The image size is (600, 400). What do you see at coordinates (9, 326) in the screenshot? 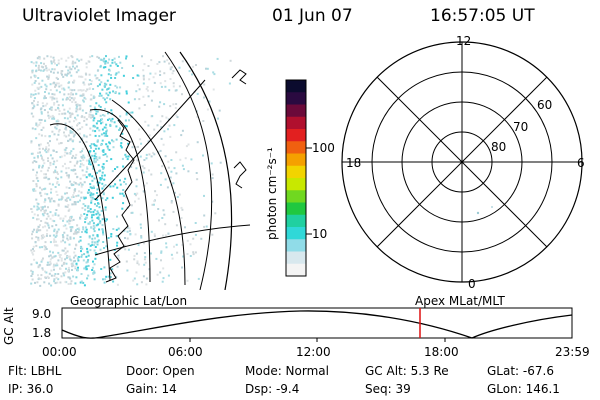
I see `altitude-axis-label: GC Alt` at bounding box center [9, 326].